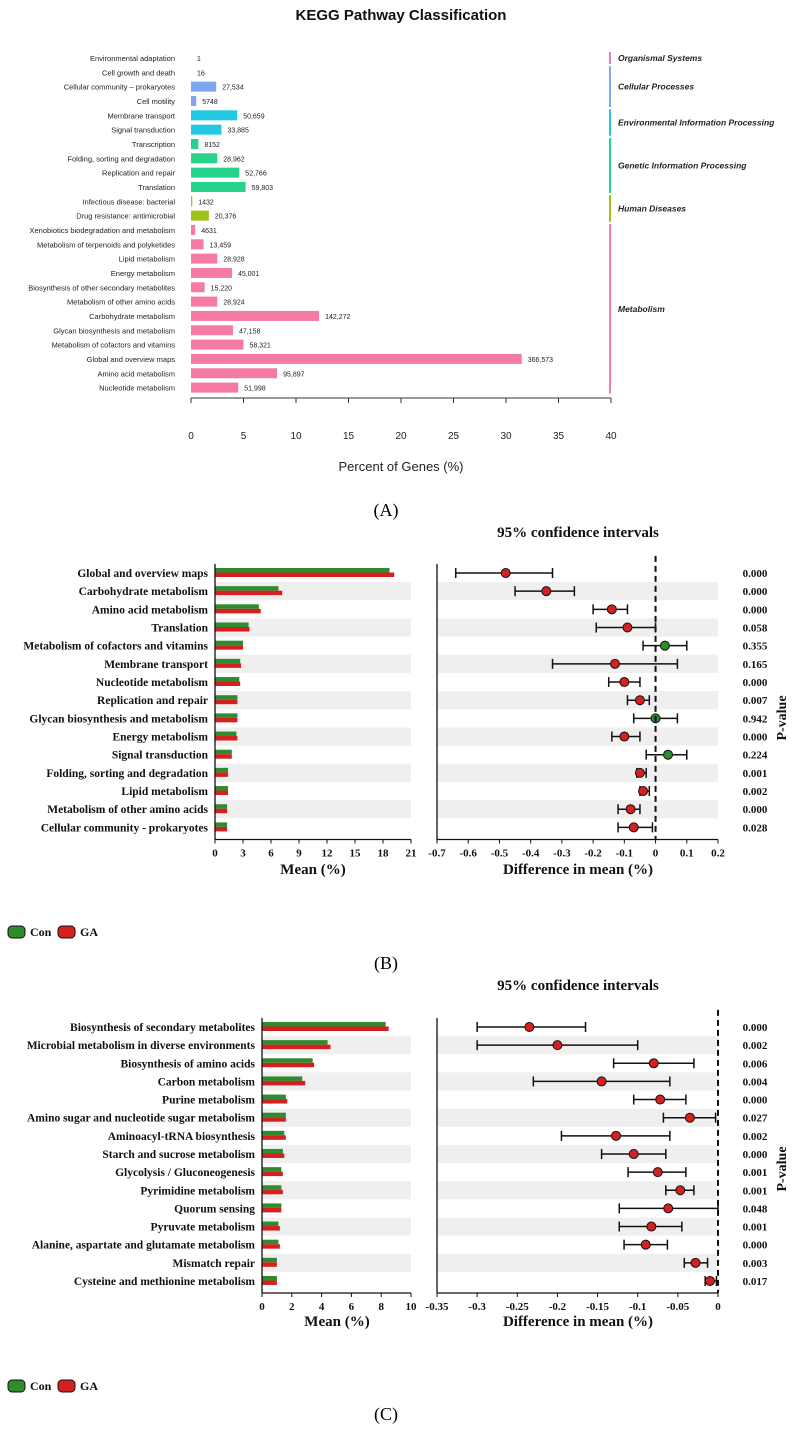  I want to click on row-label: Biosynthesis of amino acids, so click(187, 1064).